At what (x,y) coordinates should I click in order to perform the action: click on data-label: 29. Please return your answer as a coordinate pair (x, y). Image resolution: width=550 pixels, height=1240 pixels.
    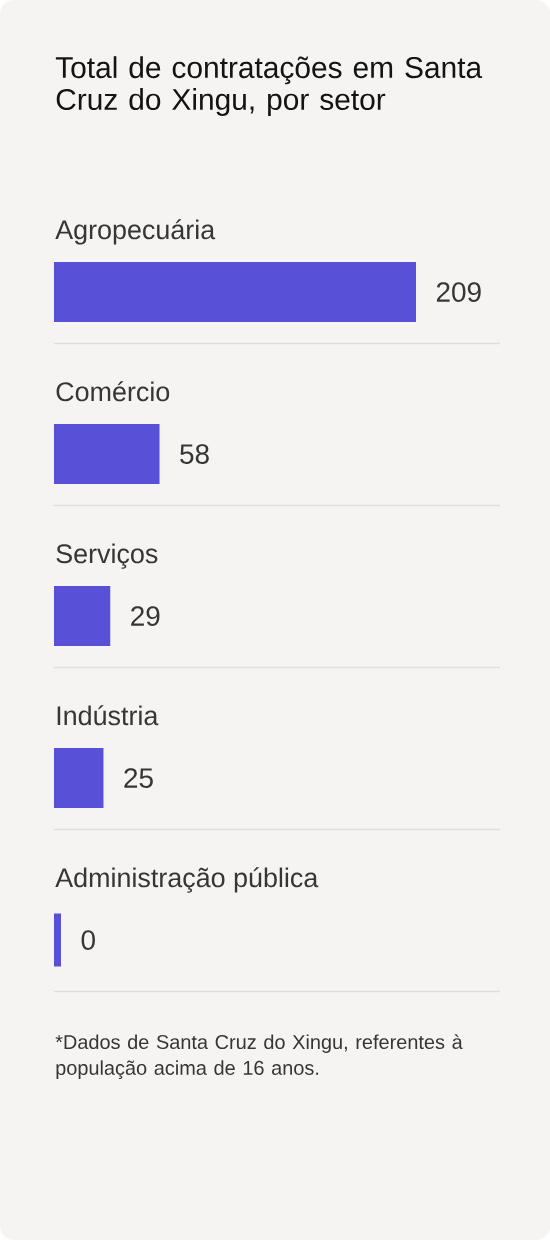
    Looking at the image, I should click on (145, 616).